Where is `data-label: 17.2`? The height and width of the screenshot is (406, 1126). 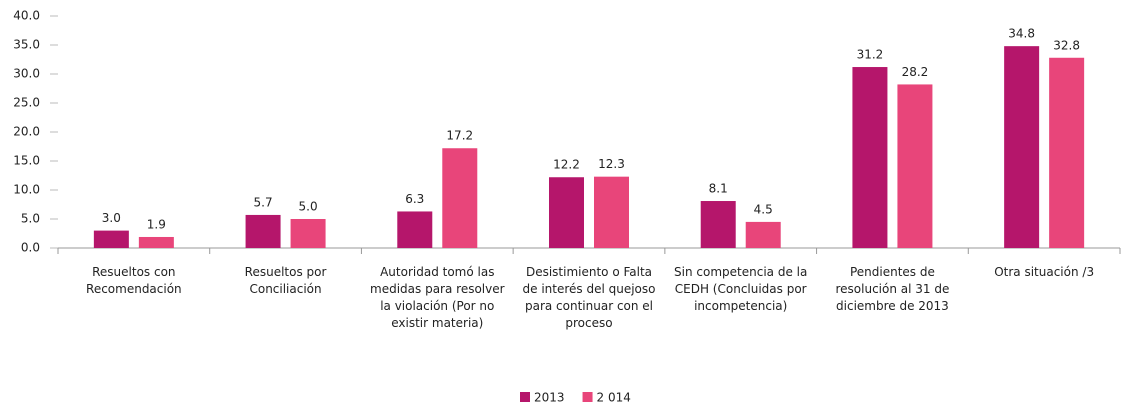
data-label: 17.2 is located at coordinates (459, 136).